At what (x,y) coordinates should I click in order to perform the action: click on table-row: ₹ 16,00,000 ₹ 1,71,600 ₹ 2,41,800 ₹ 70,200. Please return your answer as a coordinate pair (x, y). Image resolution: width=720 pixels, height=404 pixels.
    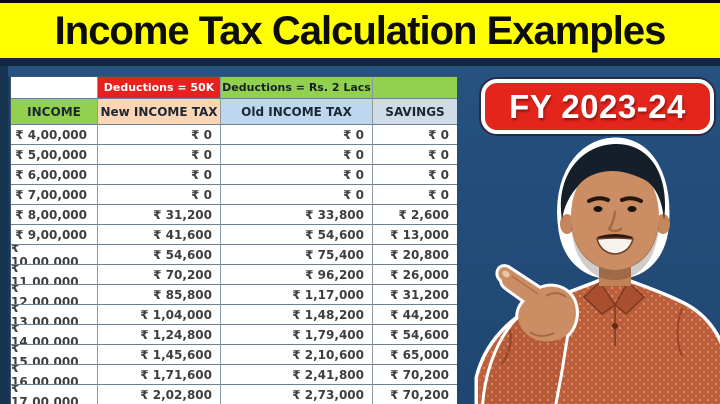
    Looking at the image, I should click on (234, 375).